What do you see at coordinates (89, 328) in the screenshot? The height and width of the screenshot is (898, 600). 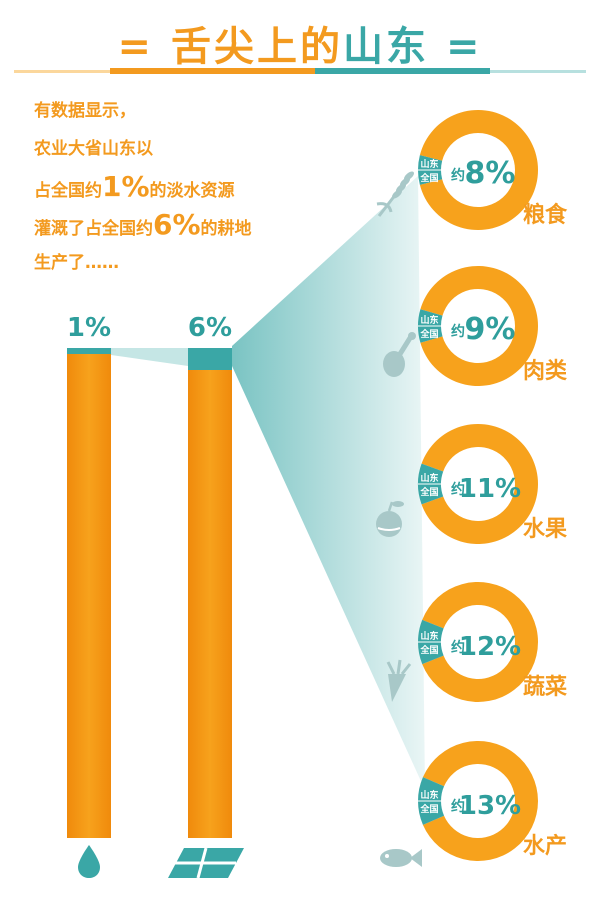 I see `bar-value-label-freshwater: 1%` at bounding box center [89, 328].